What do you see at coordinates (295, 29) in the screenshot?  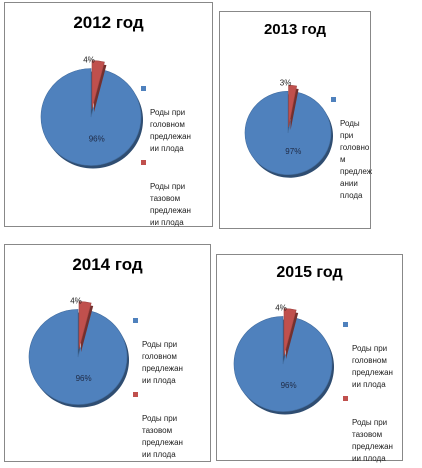 I see `chart-title: 2013 год` at bounding box center [295, 29].